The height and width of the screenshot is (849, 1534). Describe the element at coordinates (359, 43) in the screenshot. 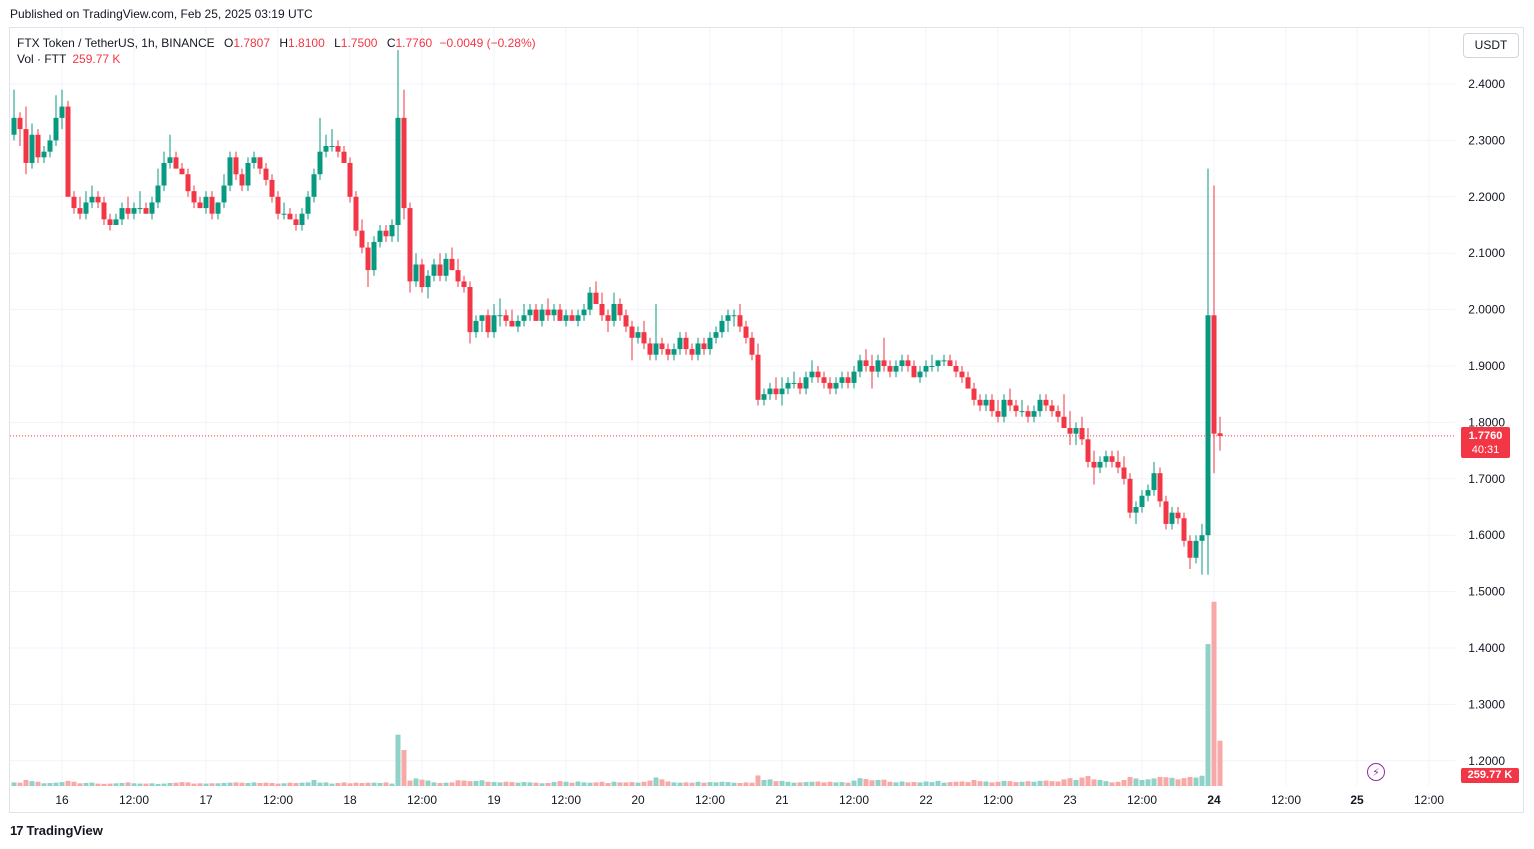

I see `legend-low-value: 1.7500` at that location.